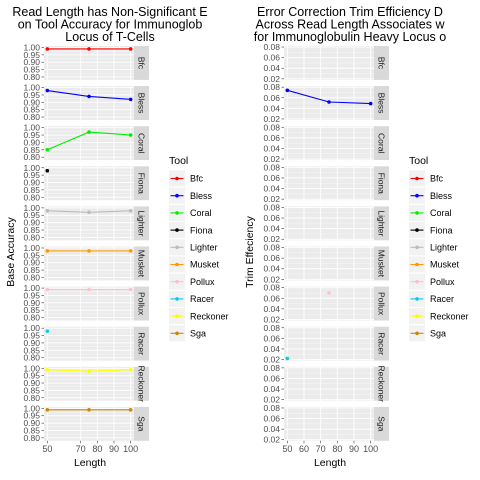  I want to click on facet-reckoner: 0.080.060.040.02 Reckoner, so click(326, 384).